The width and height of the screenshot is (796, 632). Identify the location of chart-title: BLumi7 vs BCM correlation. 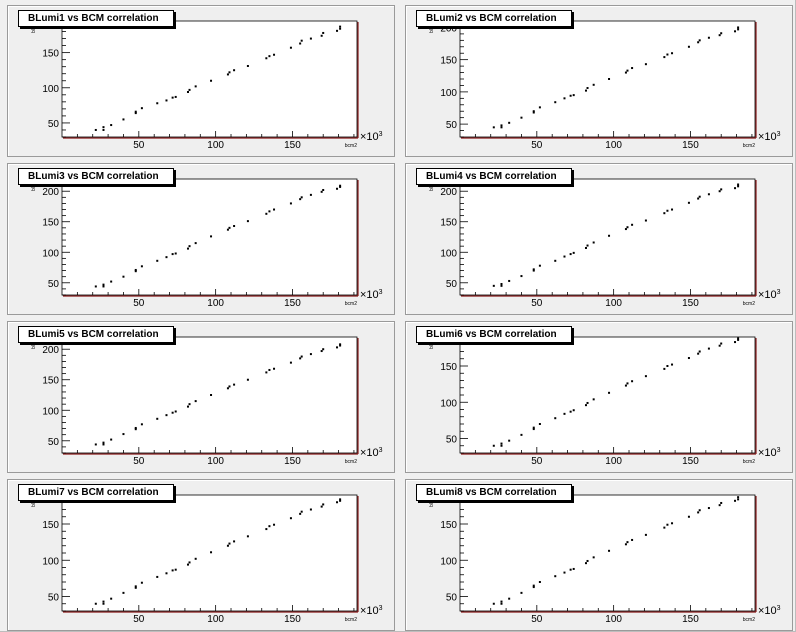
(96, 492).